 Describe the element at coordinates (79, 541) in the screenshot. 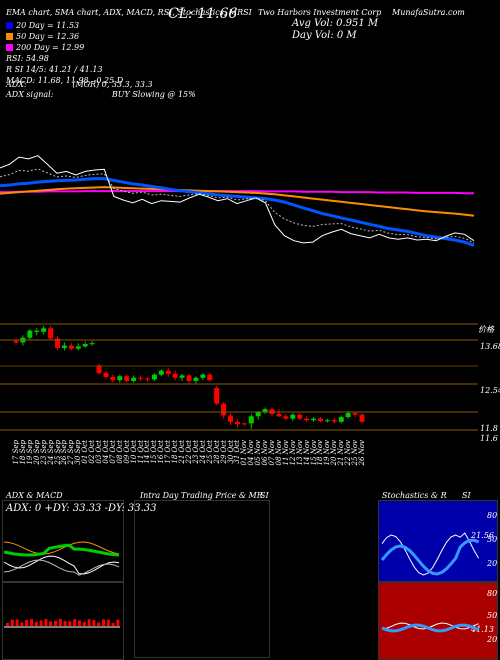

I see `adx-panel: ADX: 0 +DY: 33.33 -DY: 33.33` at that location.